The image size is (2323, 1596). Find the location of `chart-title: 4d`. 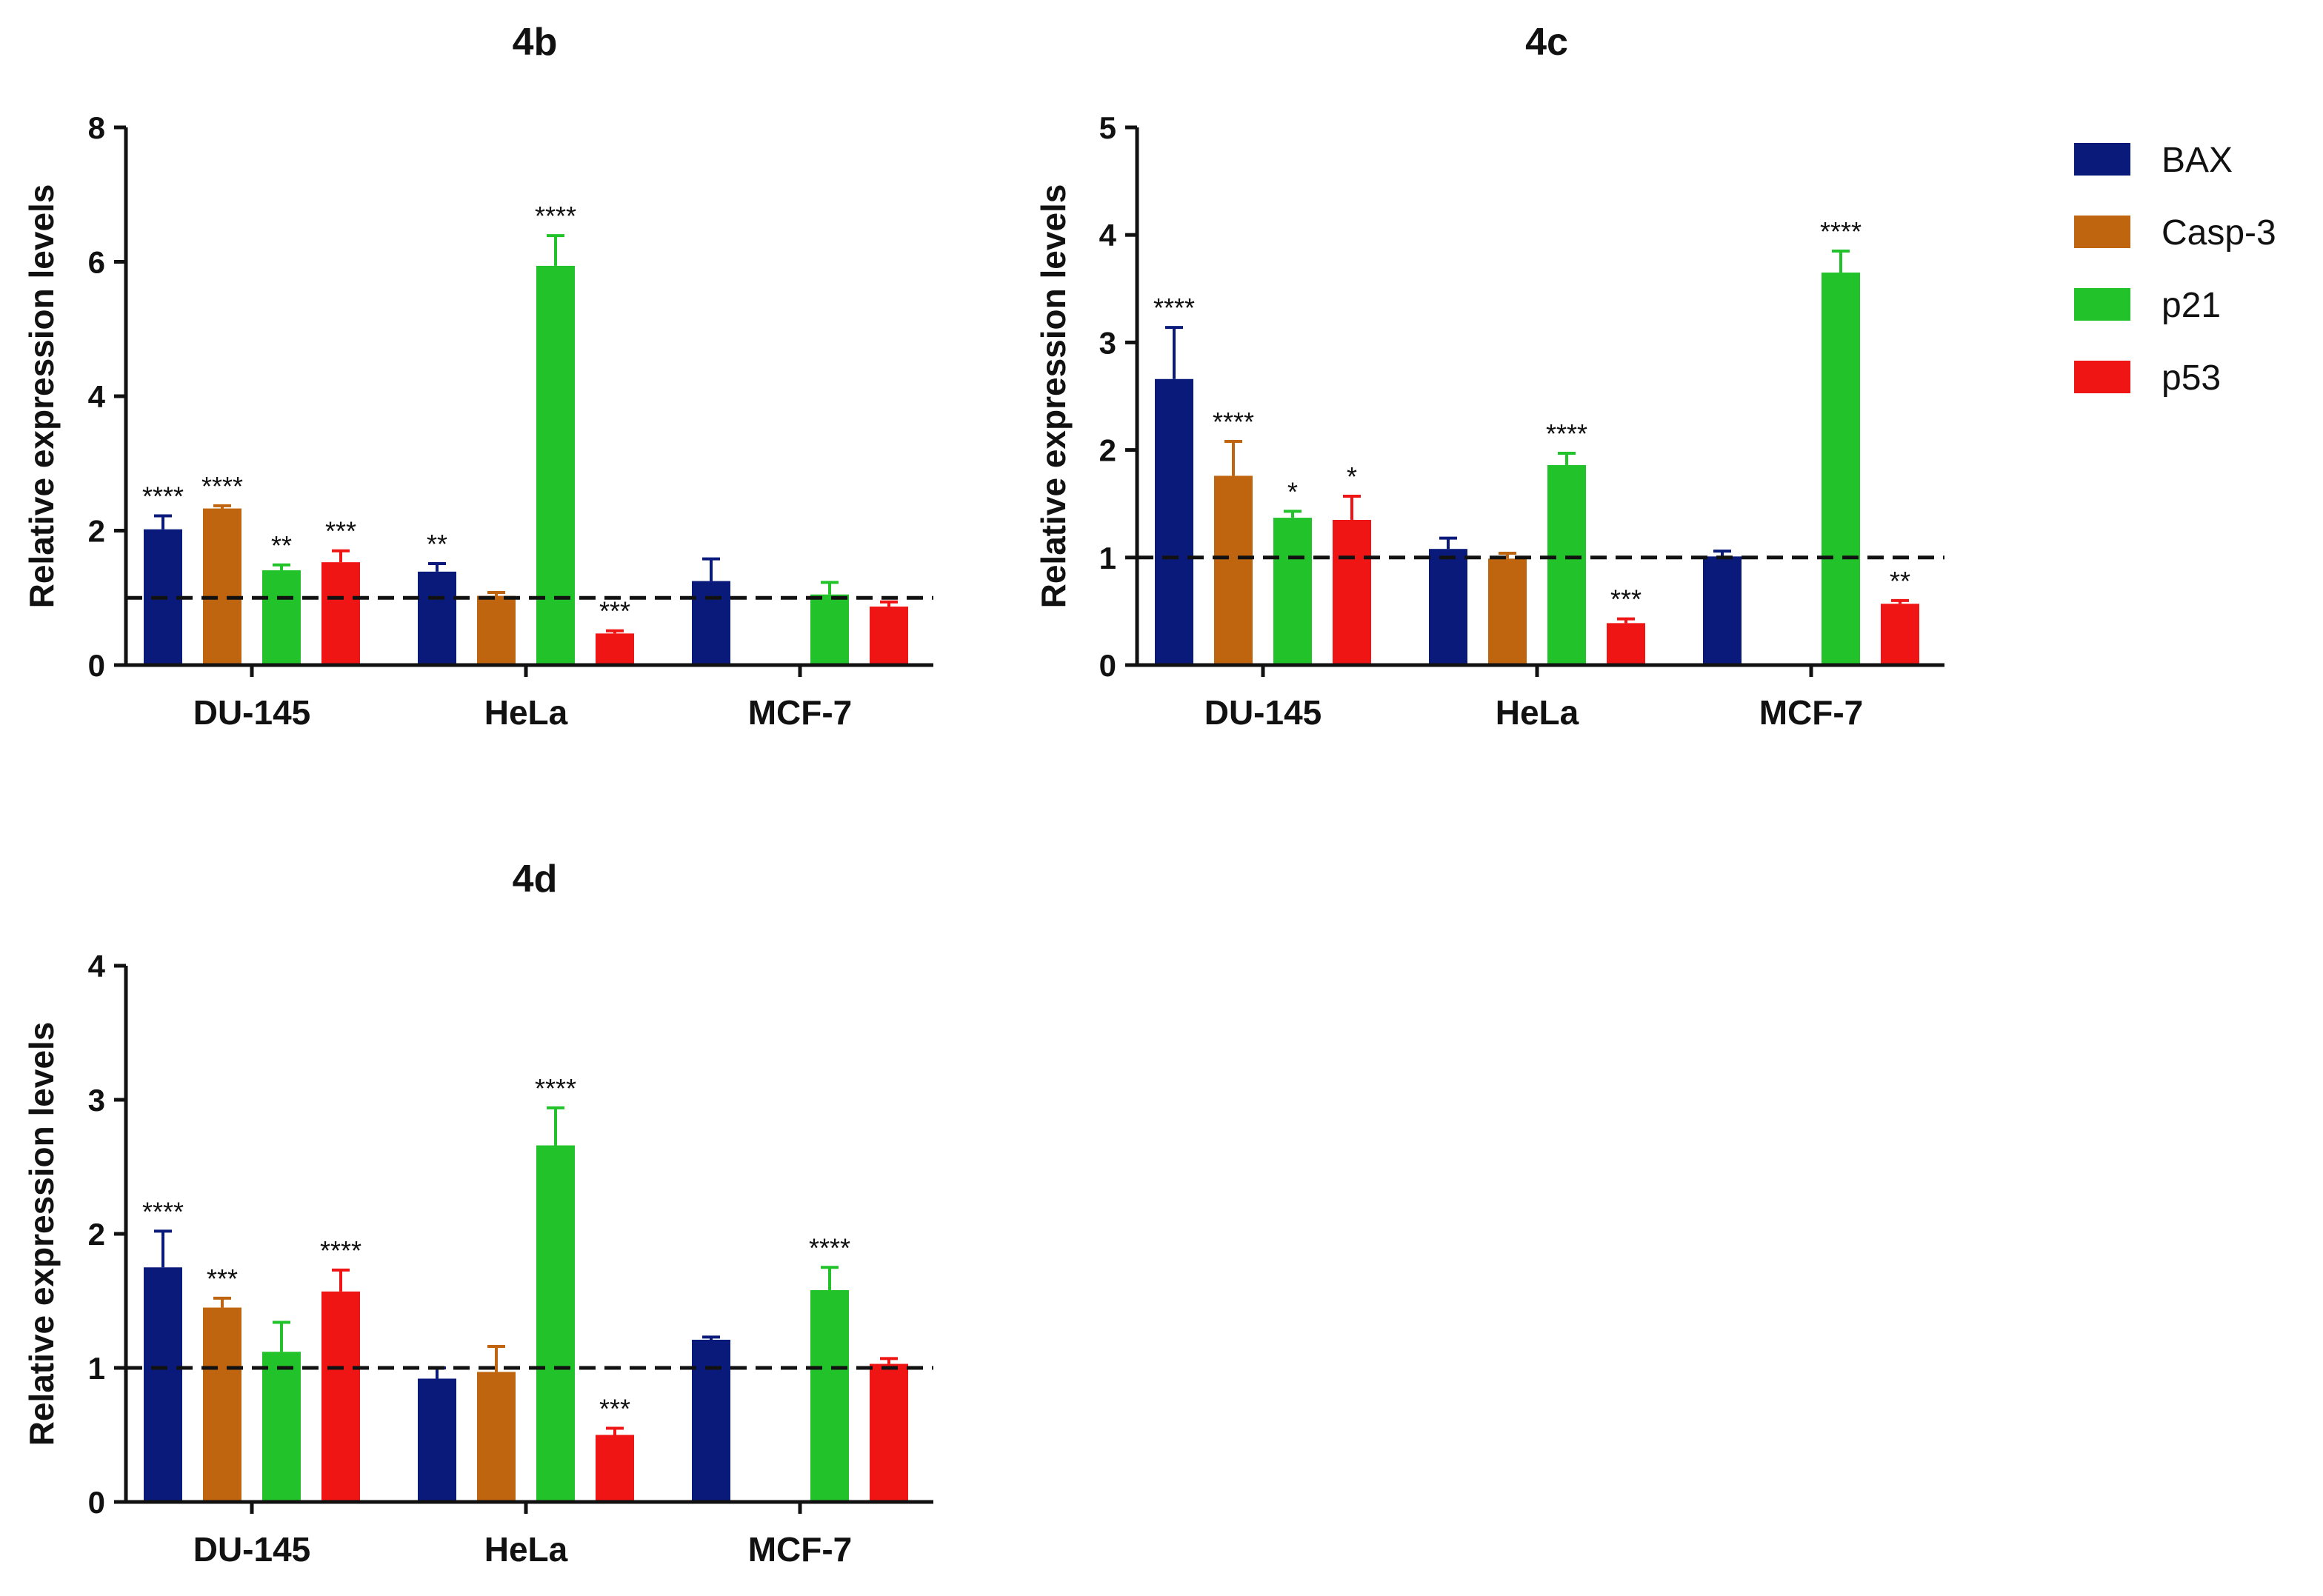

chart-title: 4d is located at coordinates (535, 879).